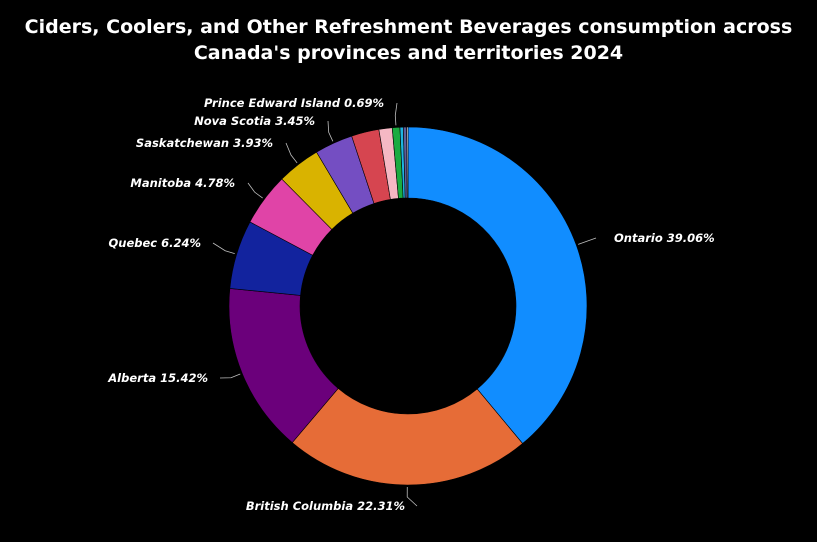 The height and width of the screenshot is (542, 817). I want to click on leader-line-saskatchewan, so click(291, 153).